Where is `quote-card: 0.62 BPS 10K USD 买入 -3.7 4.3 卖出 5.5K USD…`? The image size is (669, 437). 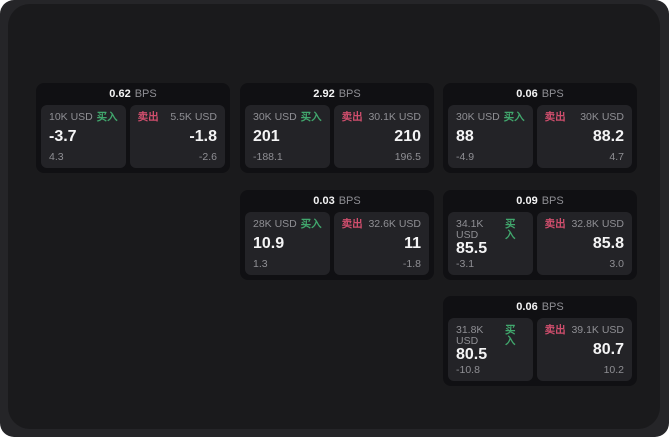
quote-card: 0.62 BPS 10K USD 买入 -3.7 4.3 卖出 5.5K USD… is located at coordinates (133, 128).